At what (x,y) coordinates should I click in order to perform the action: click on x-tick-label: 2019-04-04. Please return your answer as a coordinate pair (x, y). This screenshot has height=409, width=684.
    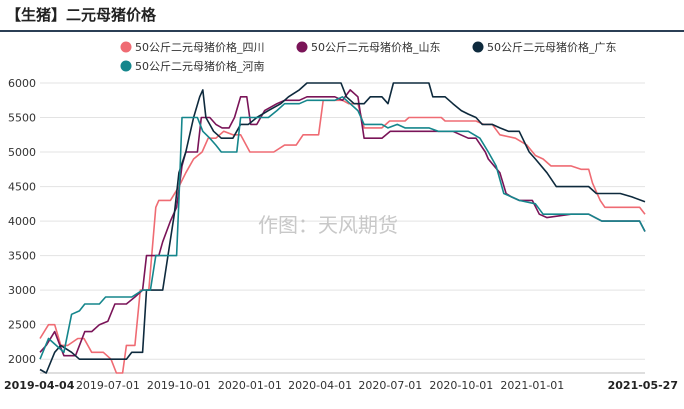
    Looking at the image, I should click on (39, 385).